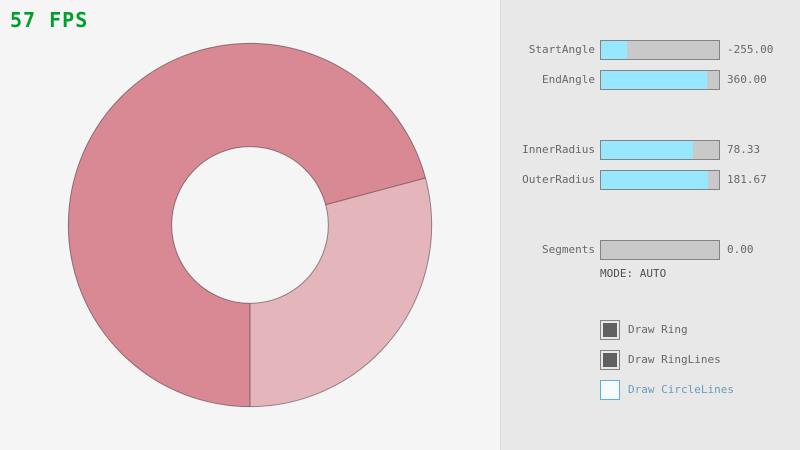  I want to click on inner-radius-slider, so click(660, 150).